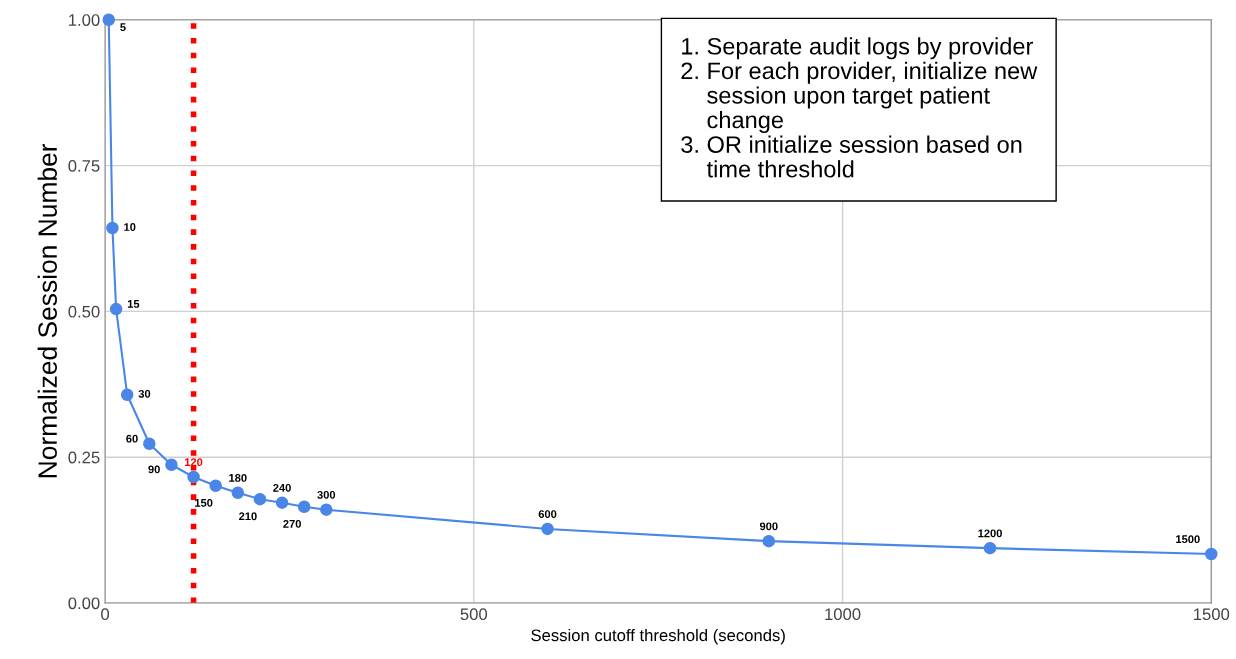  I want to click on y-axis-title: Normalized Session Number, so click(47, 310).